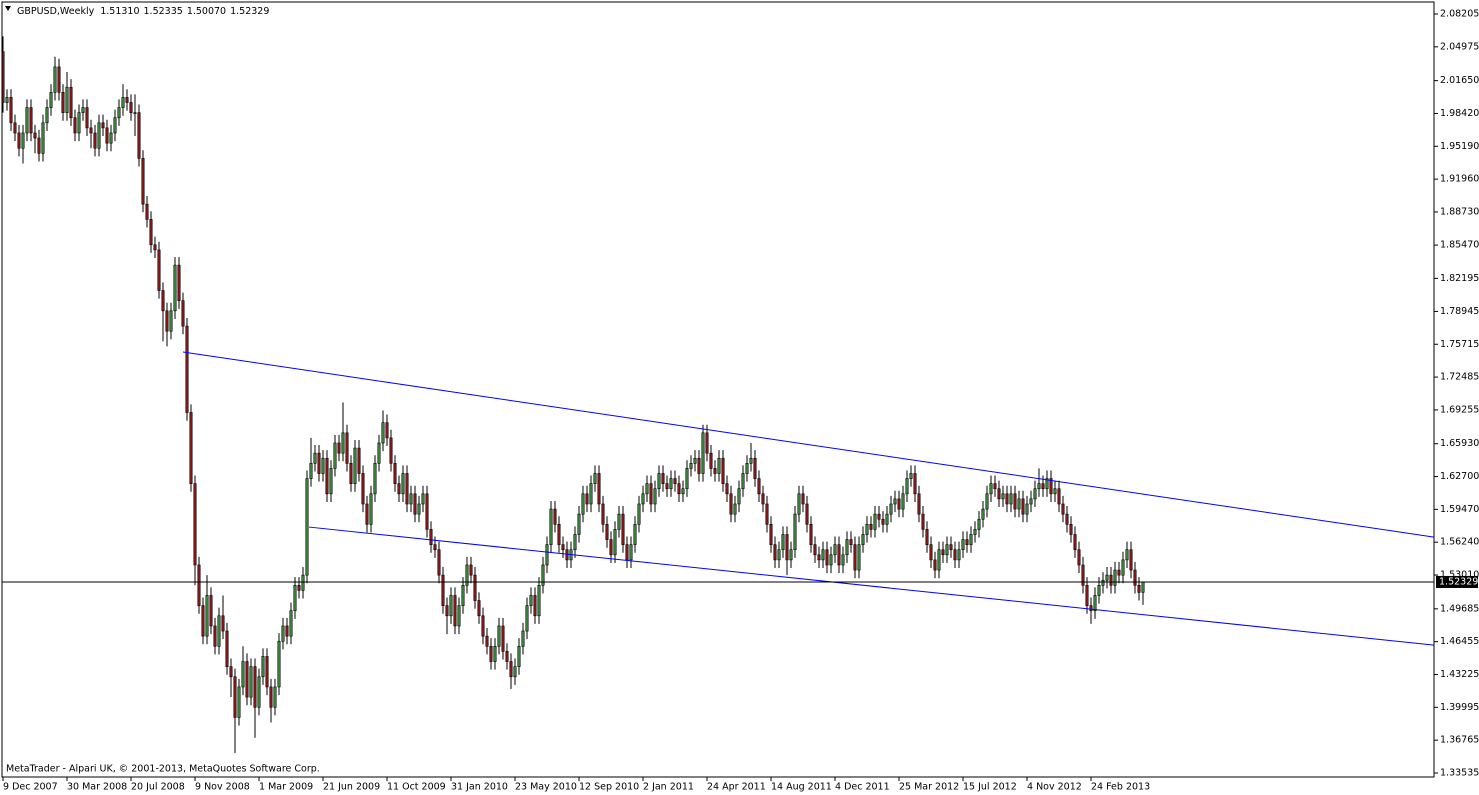  I want to click on x-tick-label: 31 Jan 2010, so click(479, 787).